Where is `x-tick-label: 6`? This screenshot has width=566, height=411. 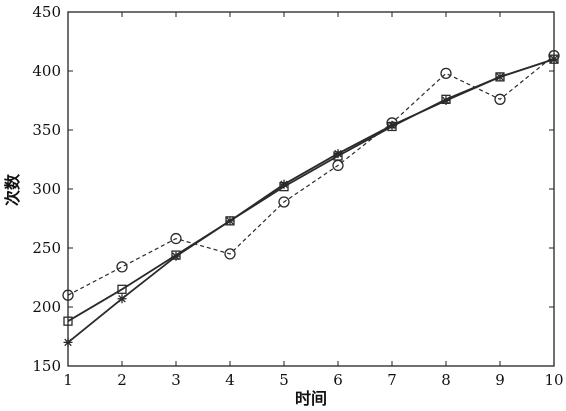
x-tick-label: 6 is located at coordinates (338, 380).